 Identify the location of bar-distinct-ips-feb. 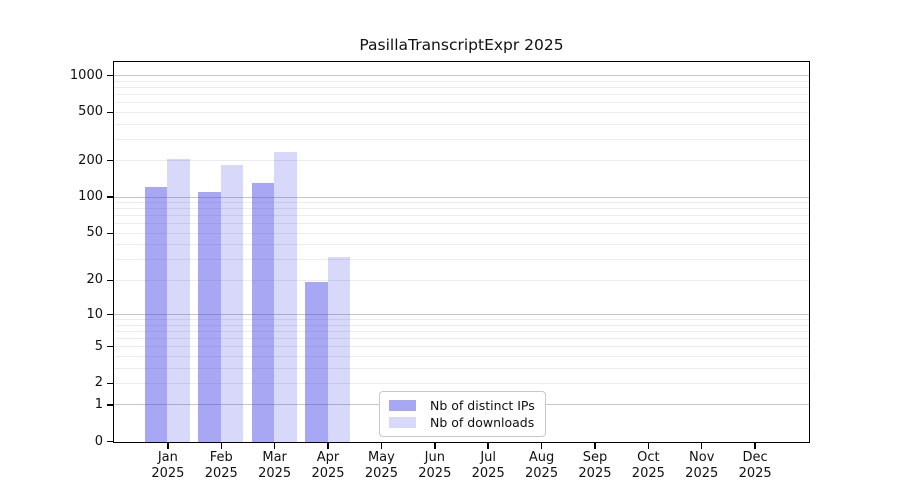
(209, 316).